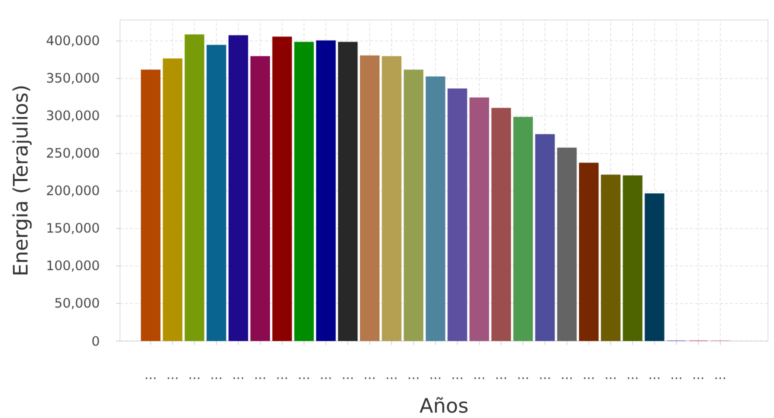 The image size is (774, 418). I want to click on y-tick-label: 0, so click(95, 341).